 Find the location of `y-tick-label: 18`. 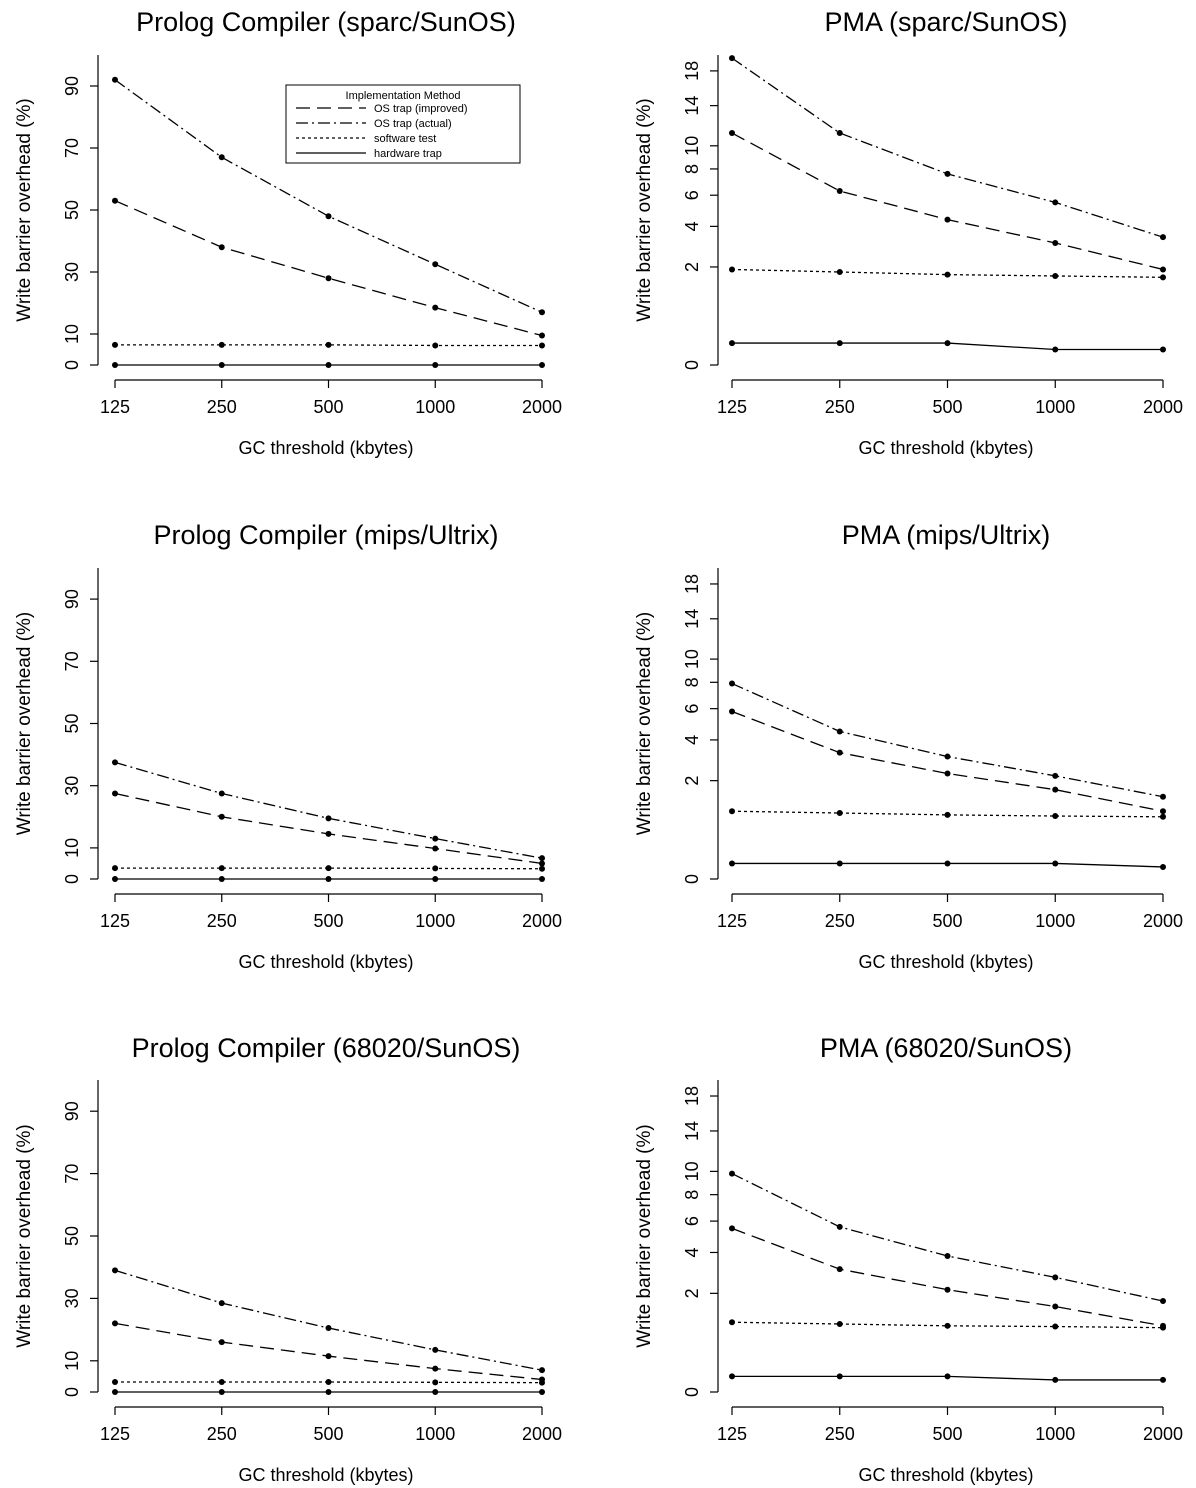

y-tick-label: 18 is located at coordinates (692, 584).